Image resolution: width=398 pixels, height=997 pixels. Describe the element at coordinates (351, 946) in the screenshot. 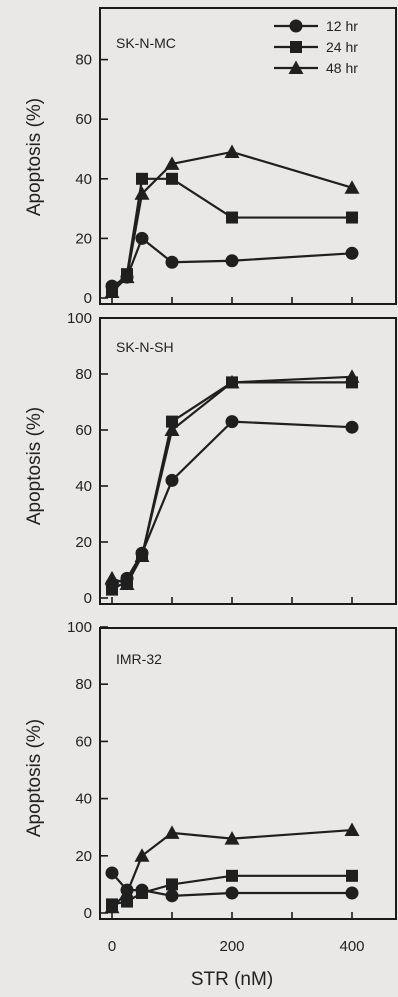

I see `x-tick-label: 400` at that location.